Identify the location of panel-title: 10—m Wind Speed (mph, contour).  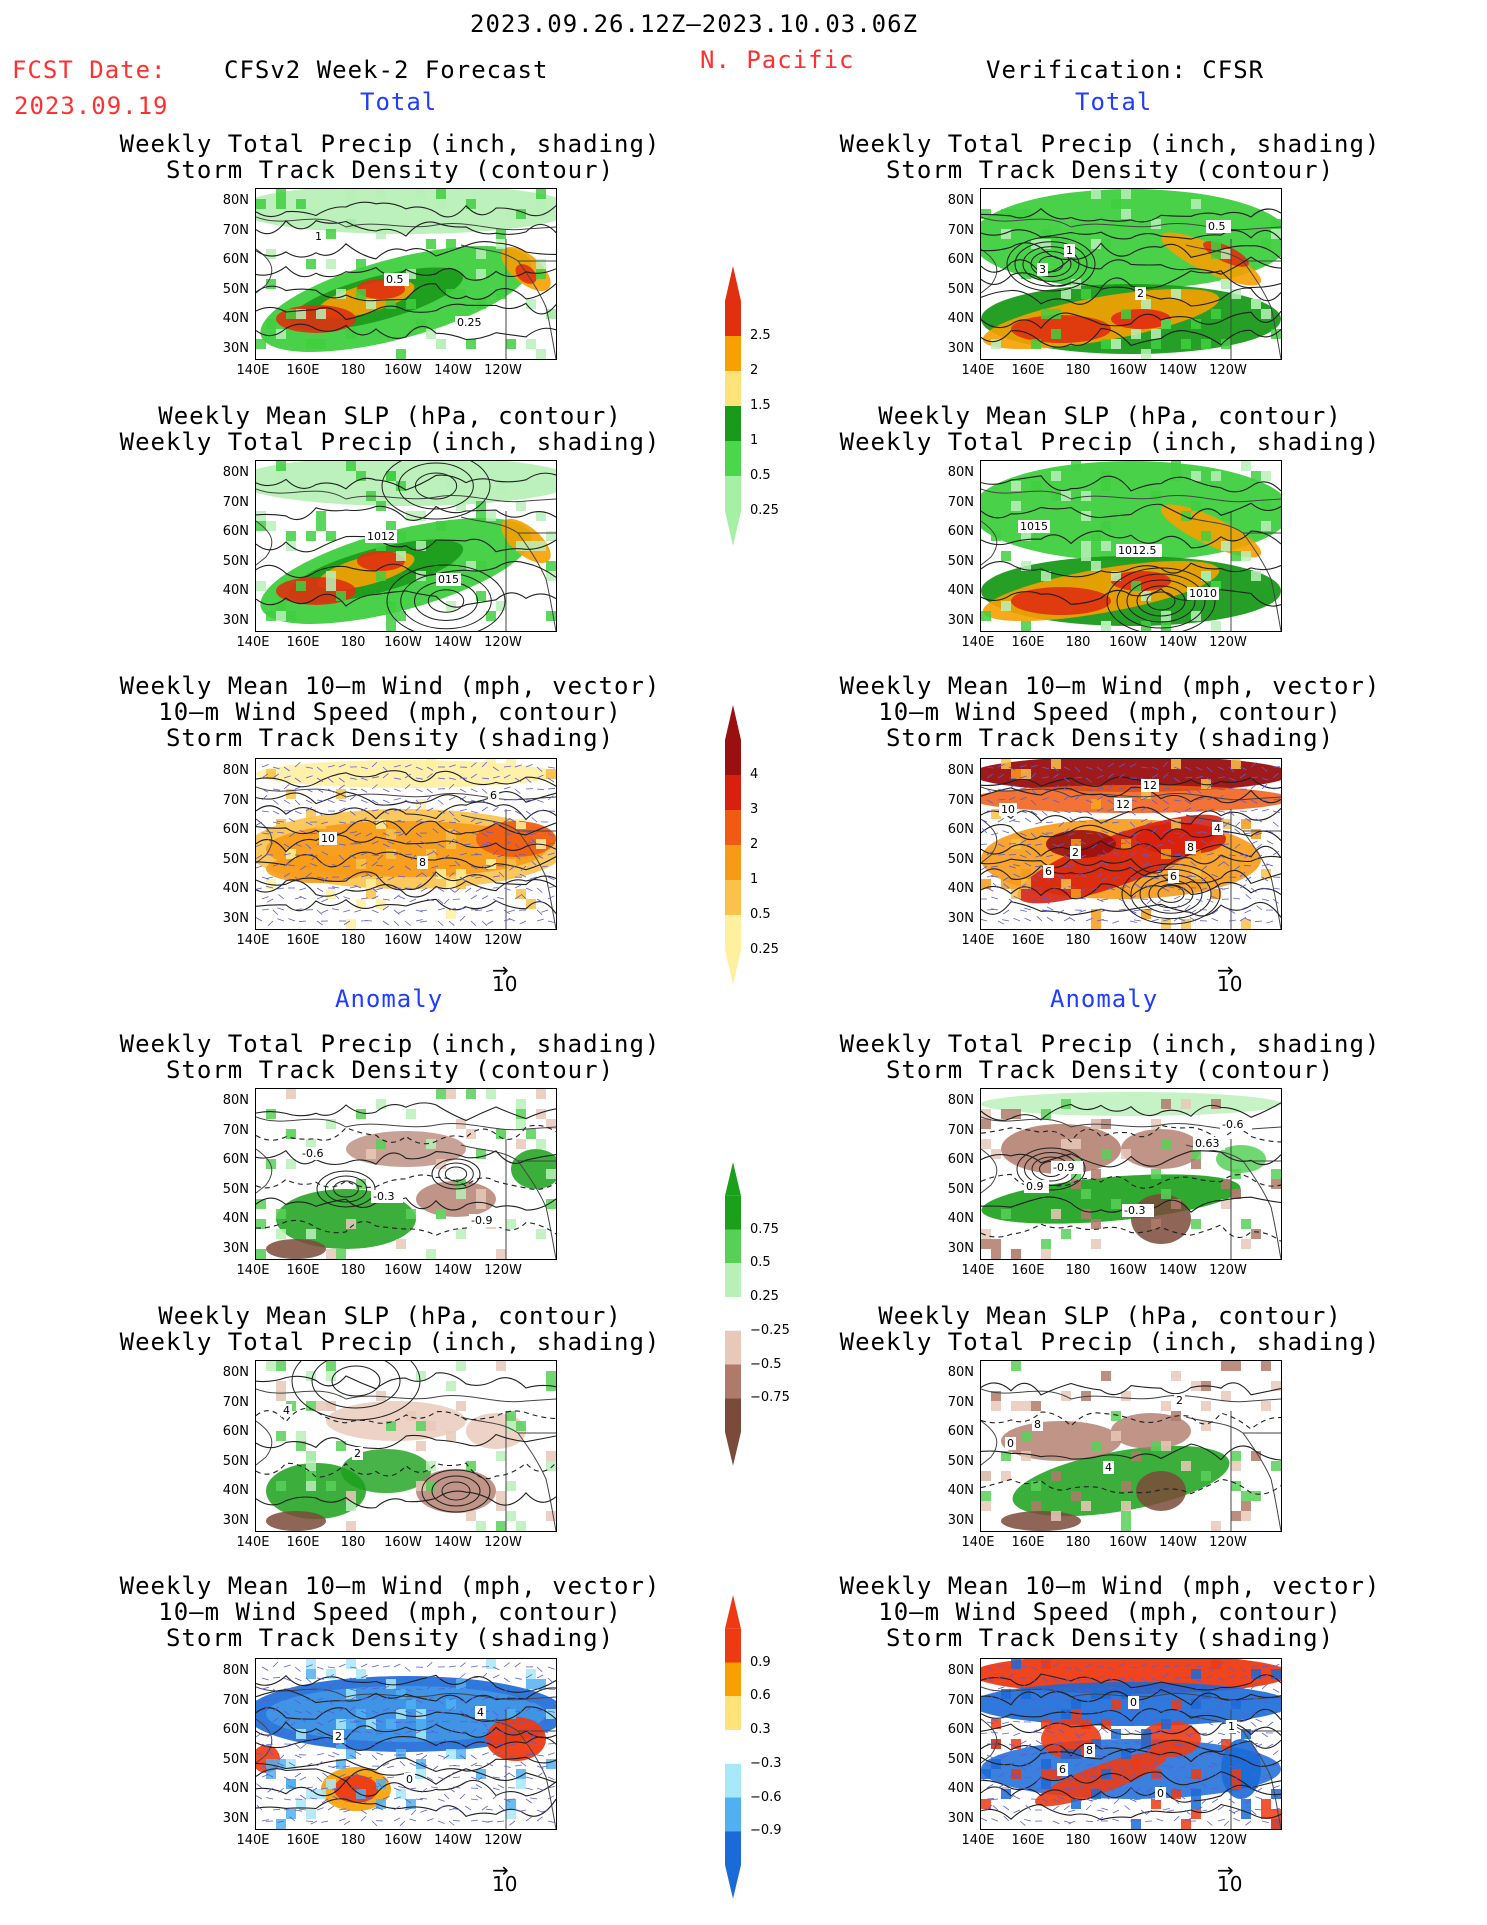
(390, 712).